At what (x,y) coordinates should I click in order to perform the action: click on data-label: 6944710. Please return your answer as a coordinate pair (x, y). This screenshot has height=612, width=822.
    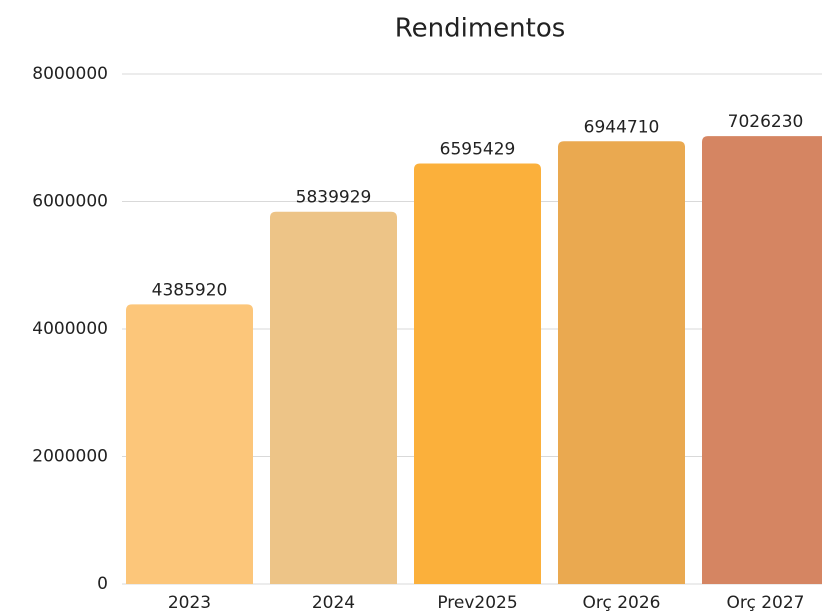
    Looking at the image, I should click on (622, 127).